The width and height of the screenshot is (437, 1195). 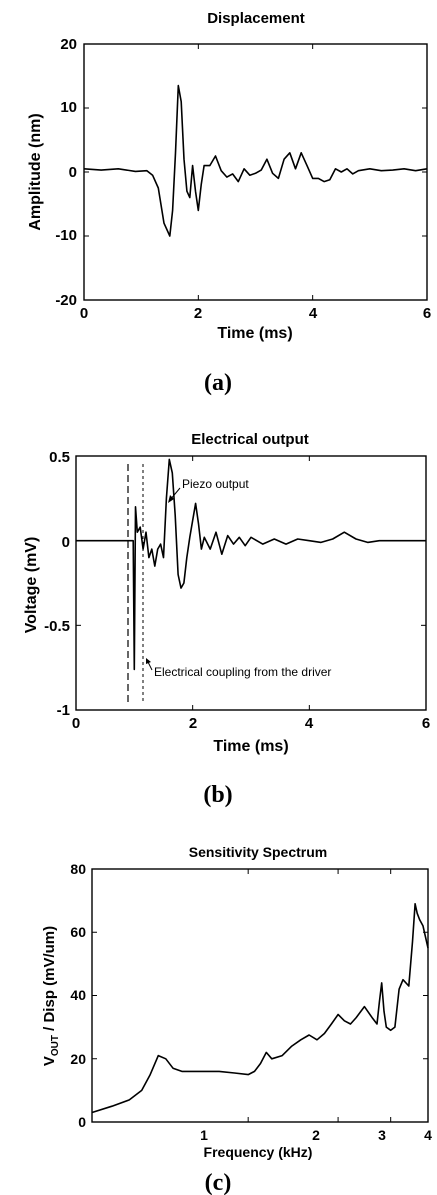 I want to click on chart-a-xtick-label: 2, so click(x=198, y=313).